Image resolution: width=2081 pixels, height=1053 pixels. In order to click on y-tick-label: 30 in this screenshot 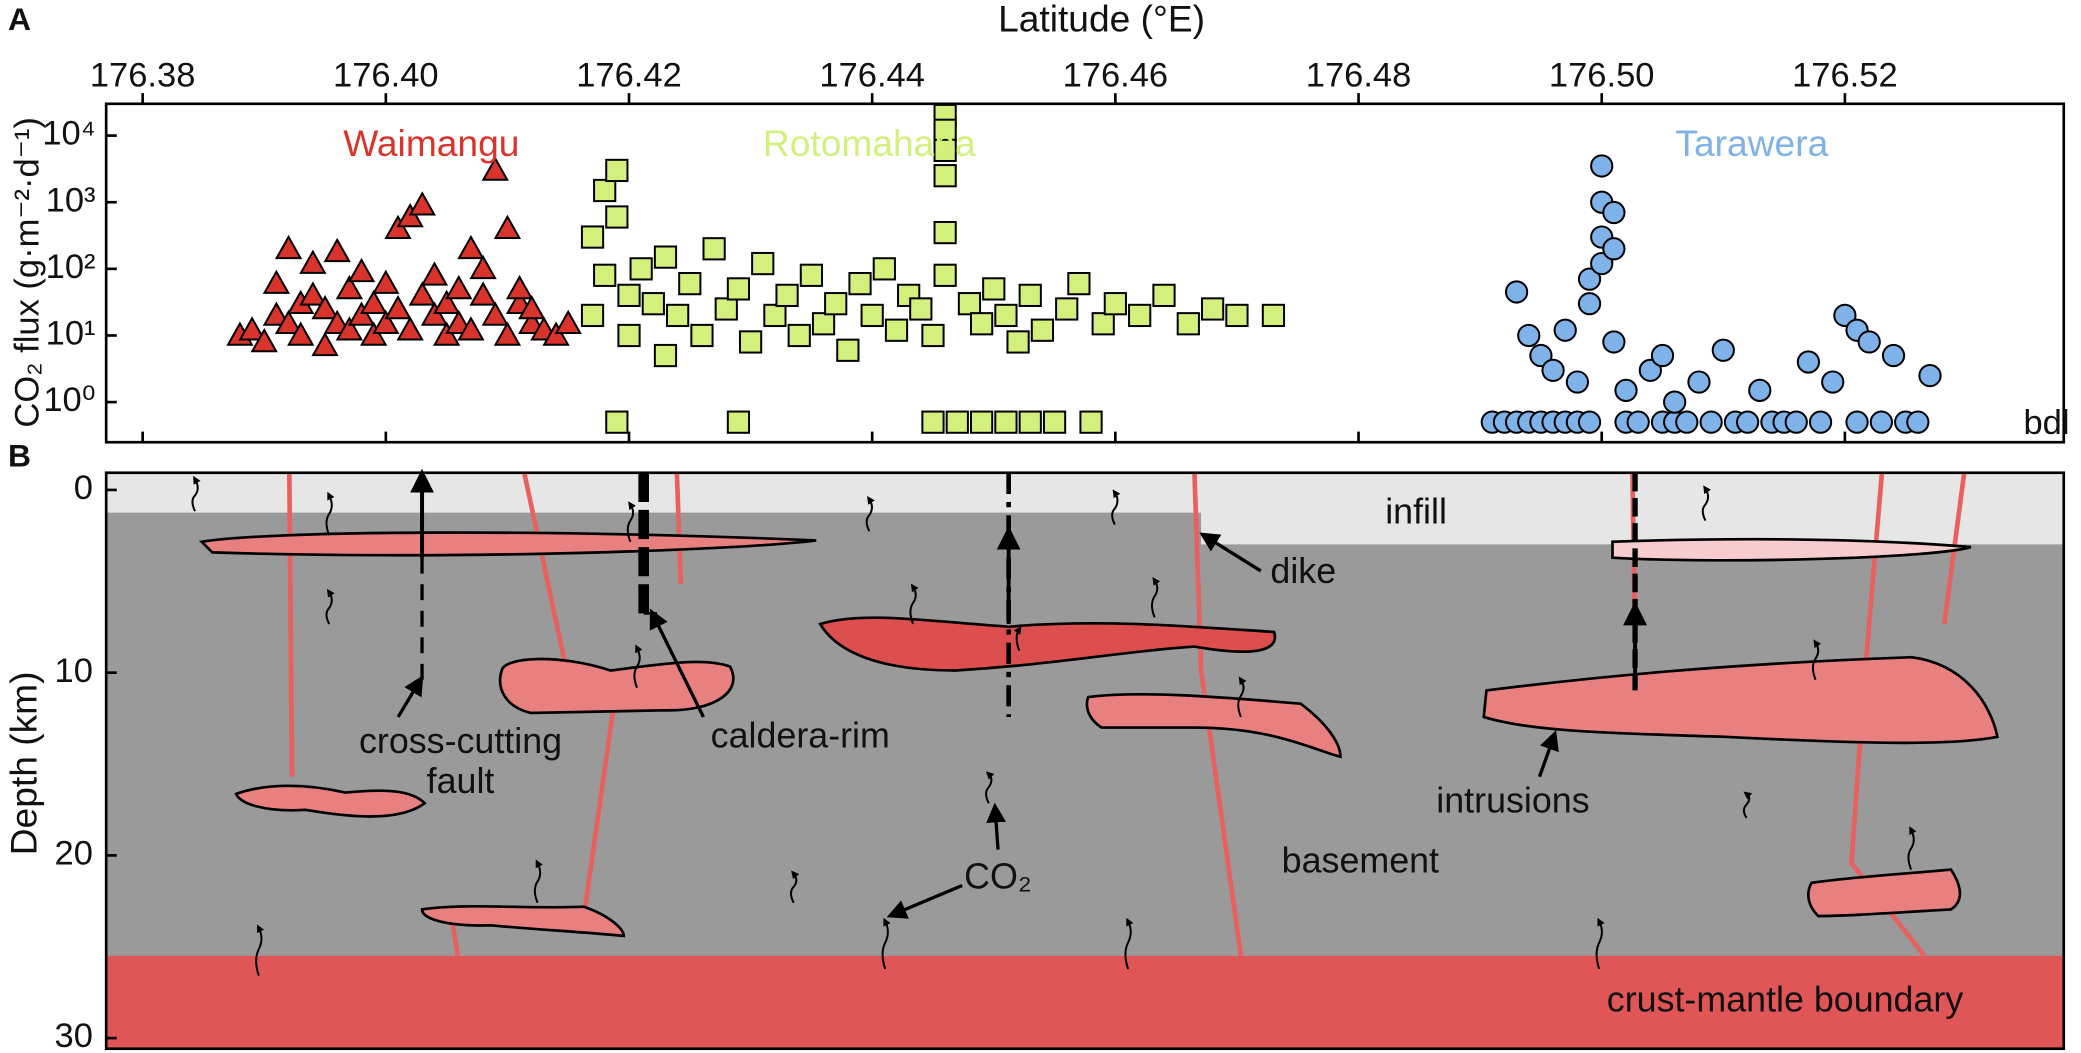, I will do `click(74, 1035)`.